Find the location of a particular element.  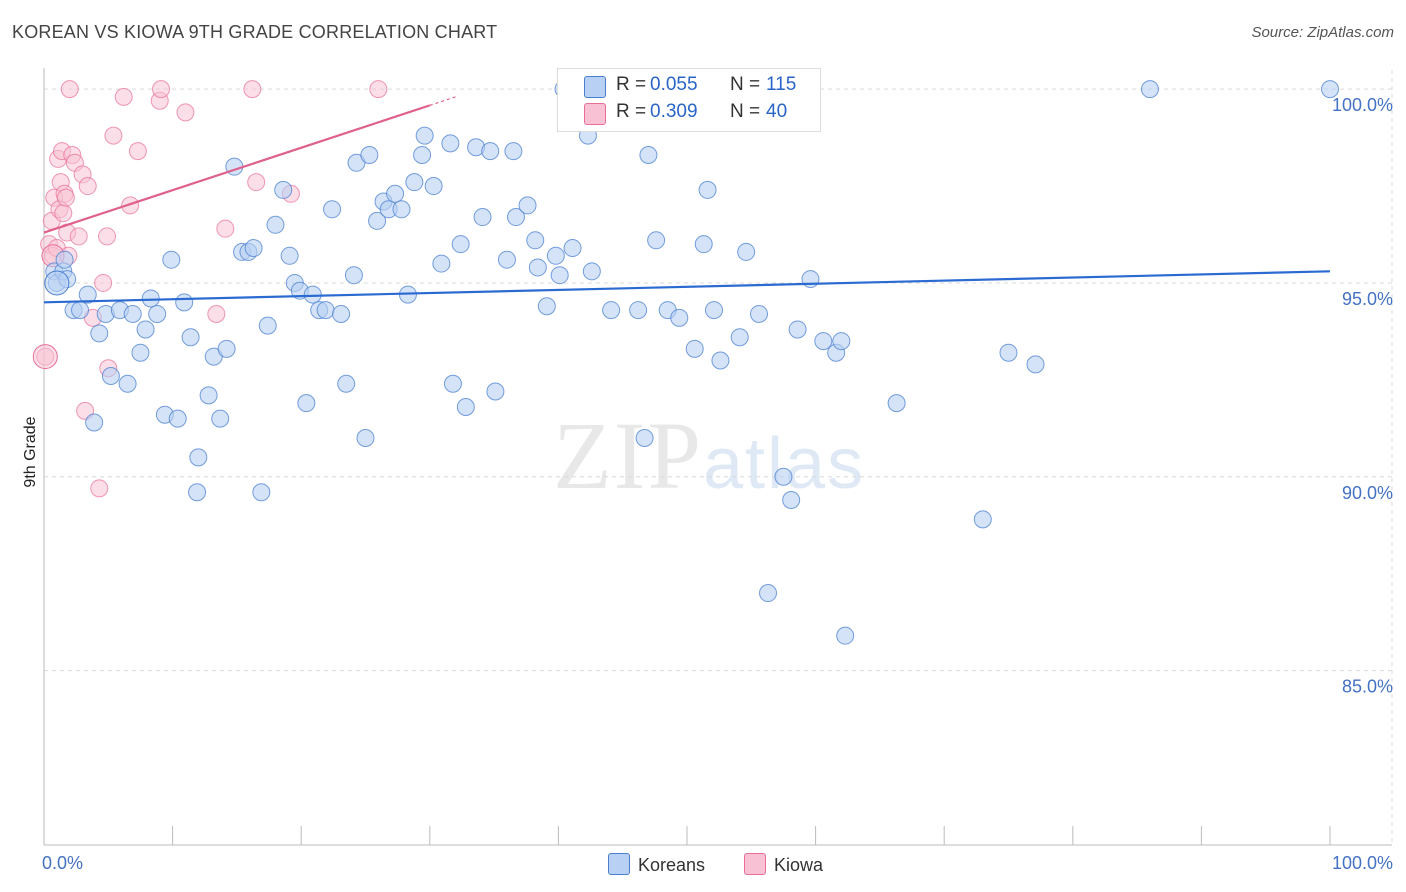

y-tick-label: 100.0% is located at coordinates (1362, 105).